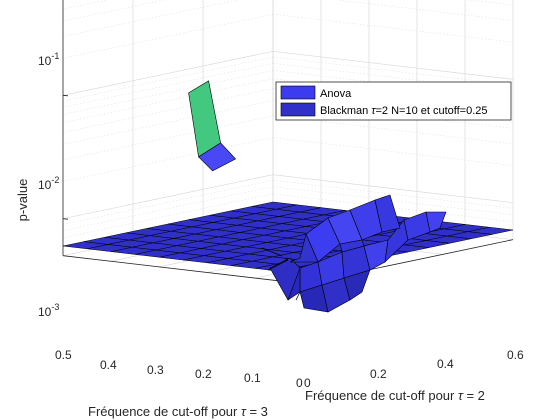  I want to click on legend-entry-anova: Anova, so click(336, 94).